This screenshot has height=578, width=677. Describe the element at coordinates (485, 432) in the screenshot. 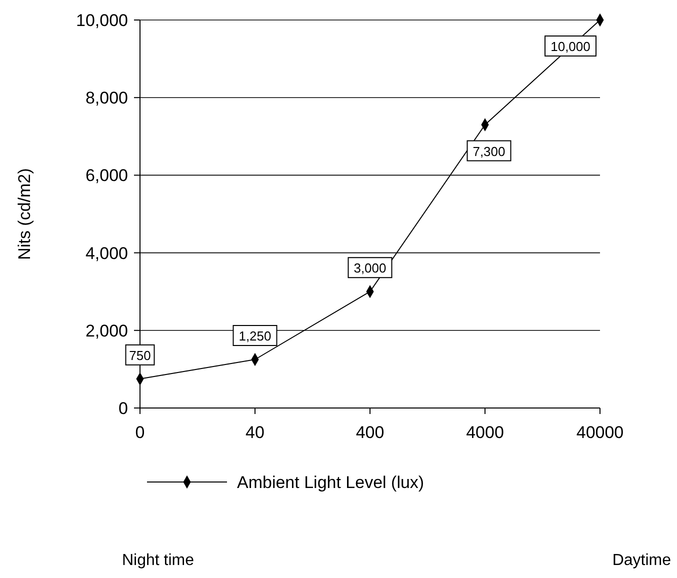

I see `x-tick-label: 4000` at that location.